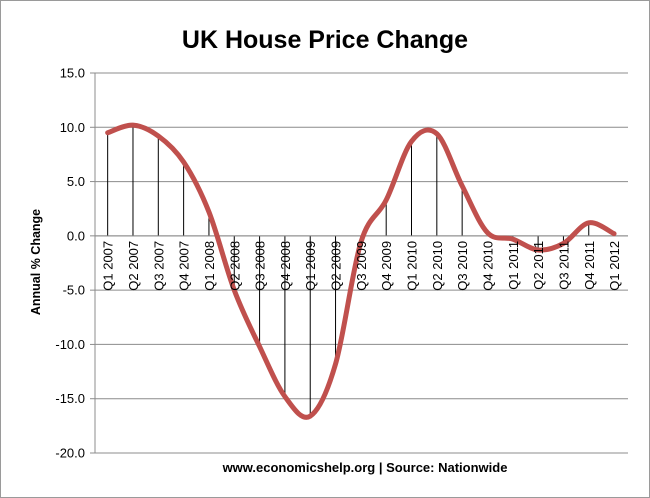 This screenshot has height=498, width=650. What do you see at coordinates (260, 266) in the screenshot?
I see `x-tick-label: Q3 2008` at bounding box center [260, 266].